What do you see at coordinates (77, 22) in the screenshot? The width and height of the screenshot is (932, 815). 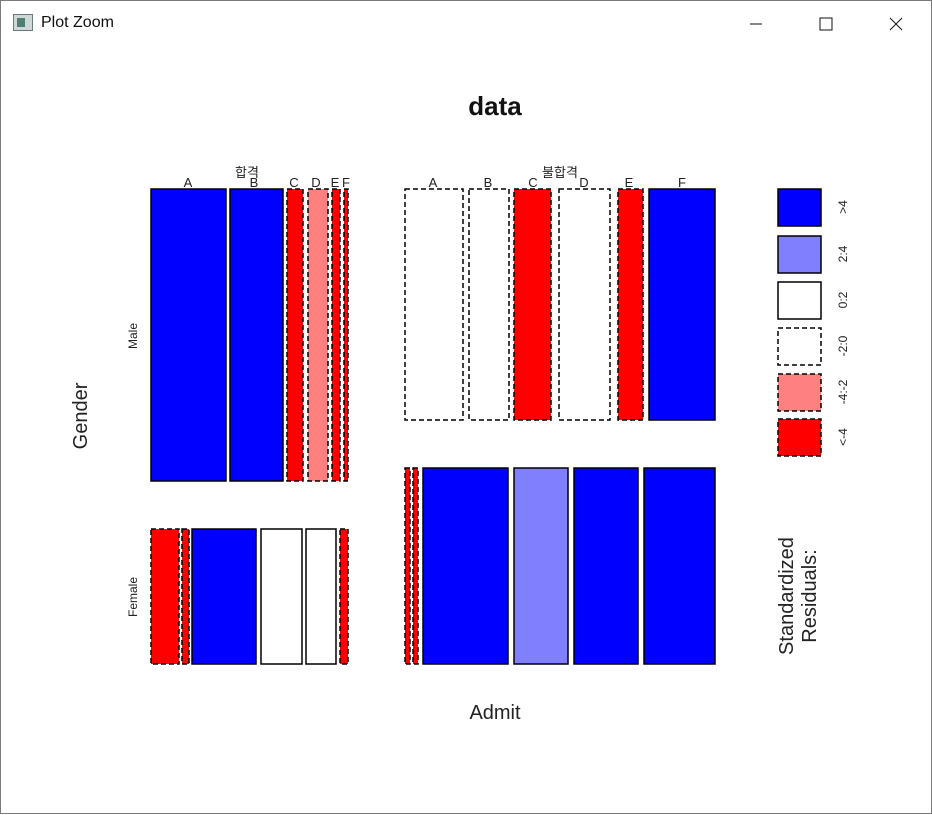 I see `window-title: Plot Zoom` at bounding box center [77, 22].